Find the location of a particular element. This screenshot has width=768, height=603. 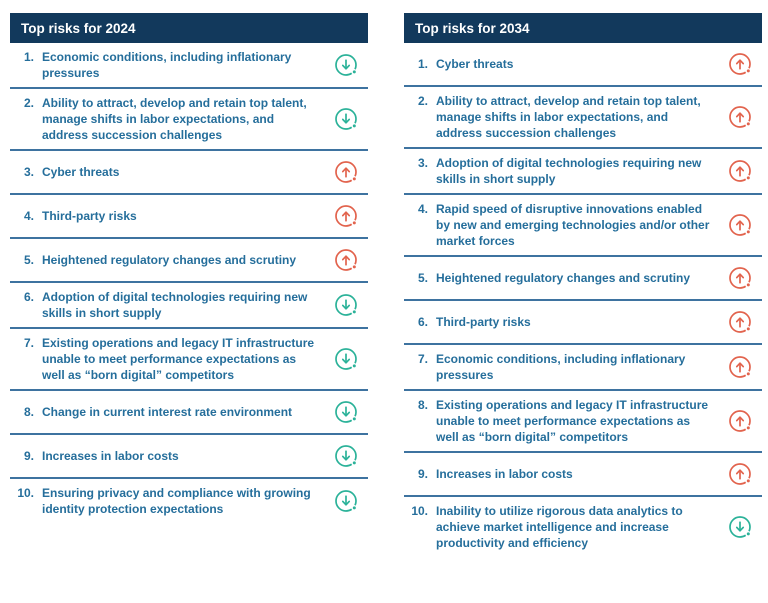

risk-rank: 2. is located at coordinates (422, 101).